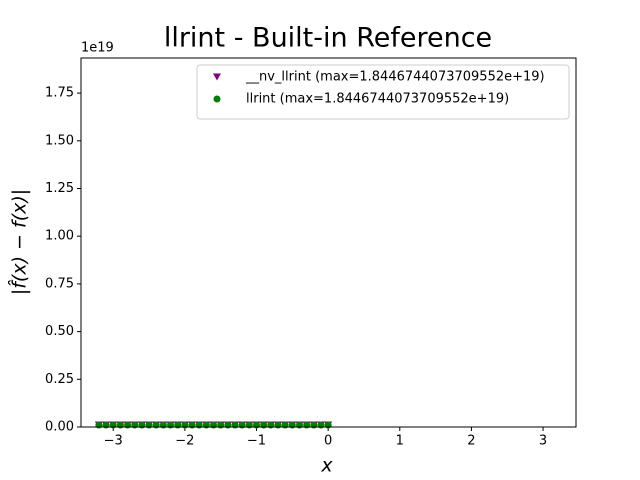  What do you see at coordinates (328, 38) in the screenshot?
I see `chart-title: llrint - Built-in Reference` at bounding box center [328, 38].